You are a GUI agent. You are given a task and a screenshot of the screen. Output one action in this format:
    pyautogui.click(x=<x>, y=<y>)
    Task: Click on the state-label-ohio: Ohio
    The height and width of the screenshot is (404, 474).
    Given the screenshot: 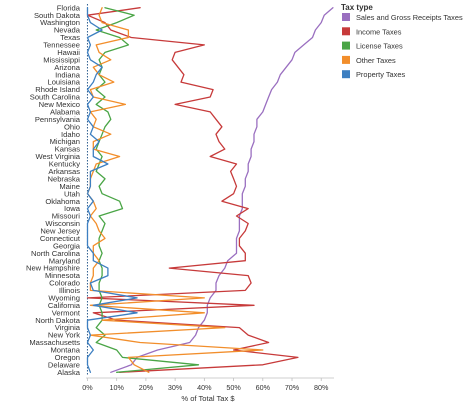 What is the action you would take?
    pyautogui.click(x=72, y=126)
    